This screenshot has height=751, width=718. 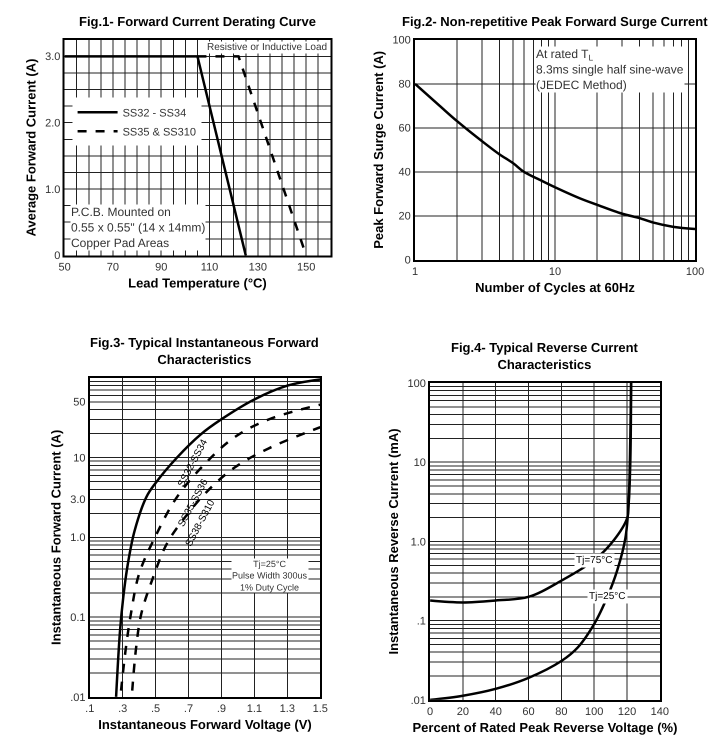 What do you see at coordinates (320, 709) in the screenshot?
I see `x-tick-label: 1.5` at bounding box center [320, 709].